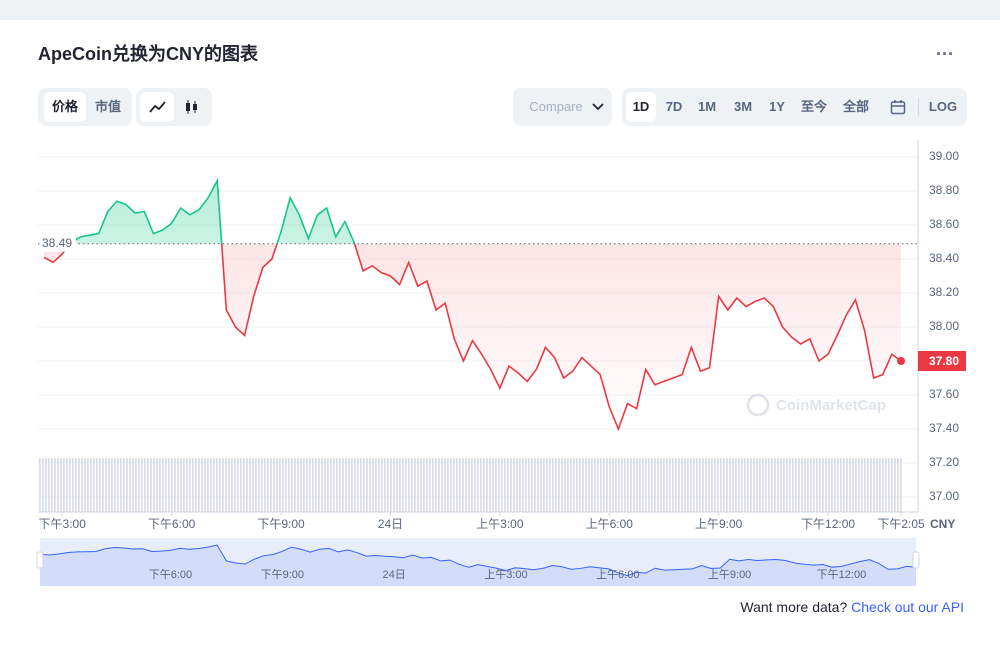 The height and width of the screenshot is (650, 1000). What do you see at coordinates (148, 54) in the screenshot?
I see `title: ApeCoin兑换为CNY的图表` at bounding box center [148, 54].